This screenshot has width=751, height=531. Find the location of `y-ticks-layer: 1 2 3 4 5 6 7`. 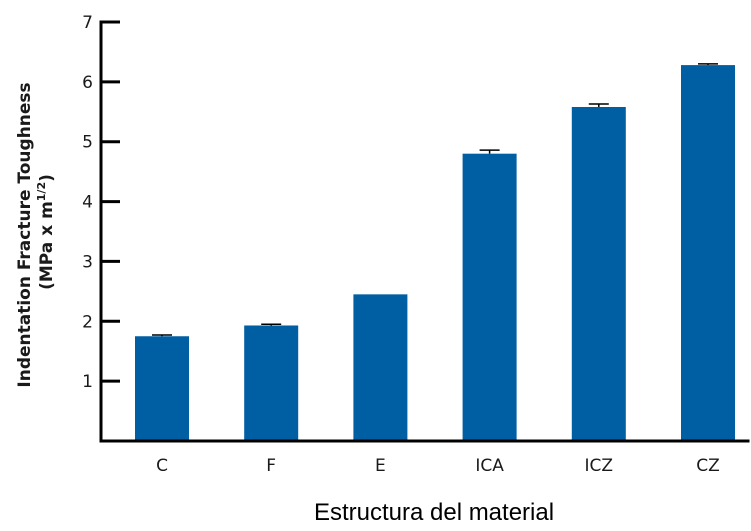

y-ticks-layer: 1 2 3 4 5 6 7 is located at coordinates (101, 202).